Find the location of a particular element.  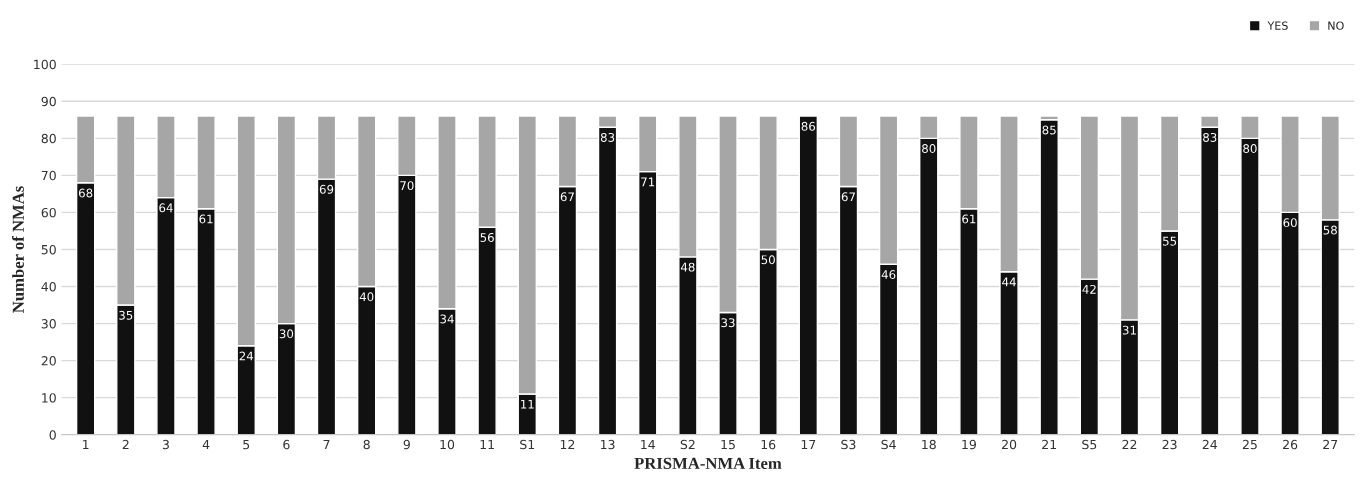

data-label: 69 is located at coordinates (326, 189).